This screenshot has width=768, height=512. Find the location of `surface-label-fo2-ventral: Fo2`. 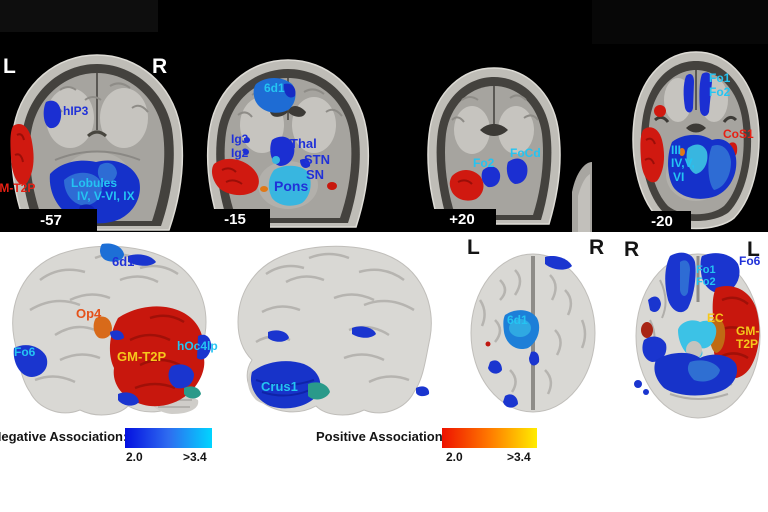

surface-label-fo2-ventral: Fo2 is located at coordinates (706, 282).